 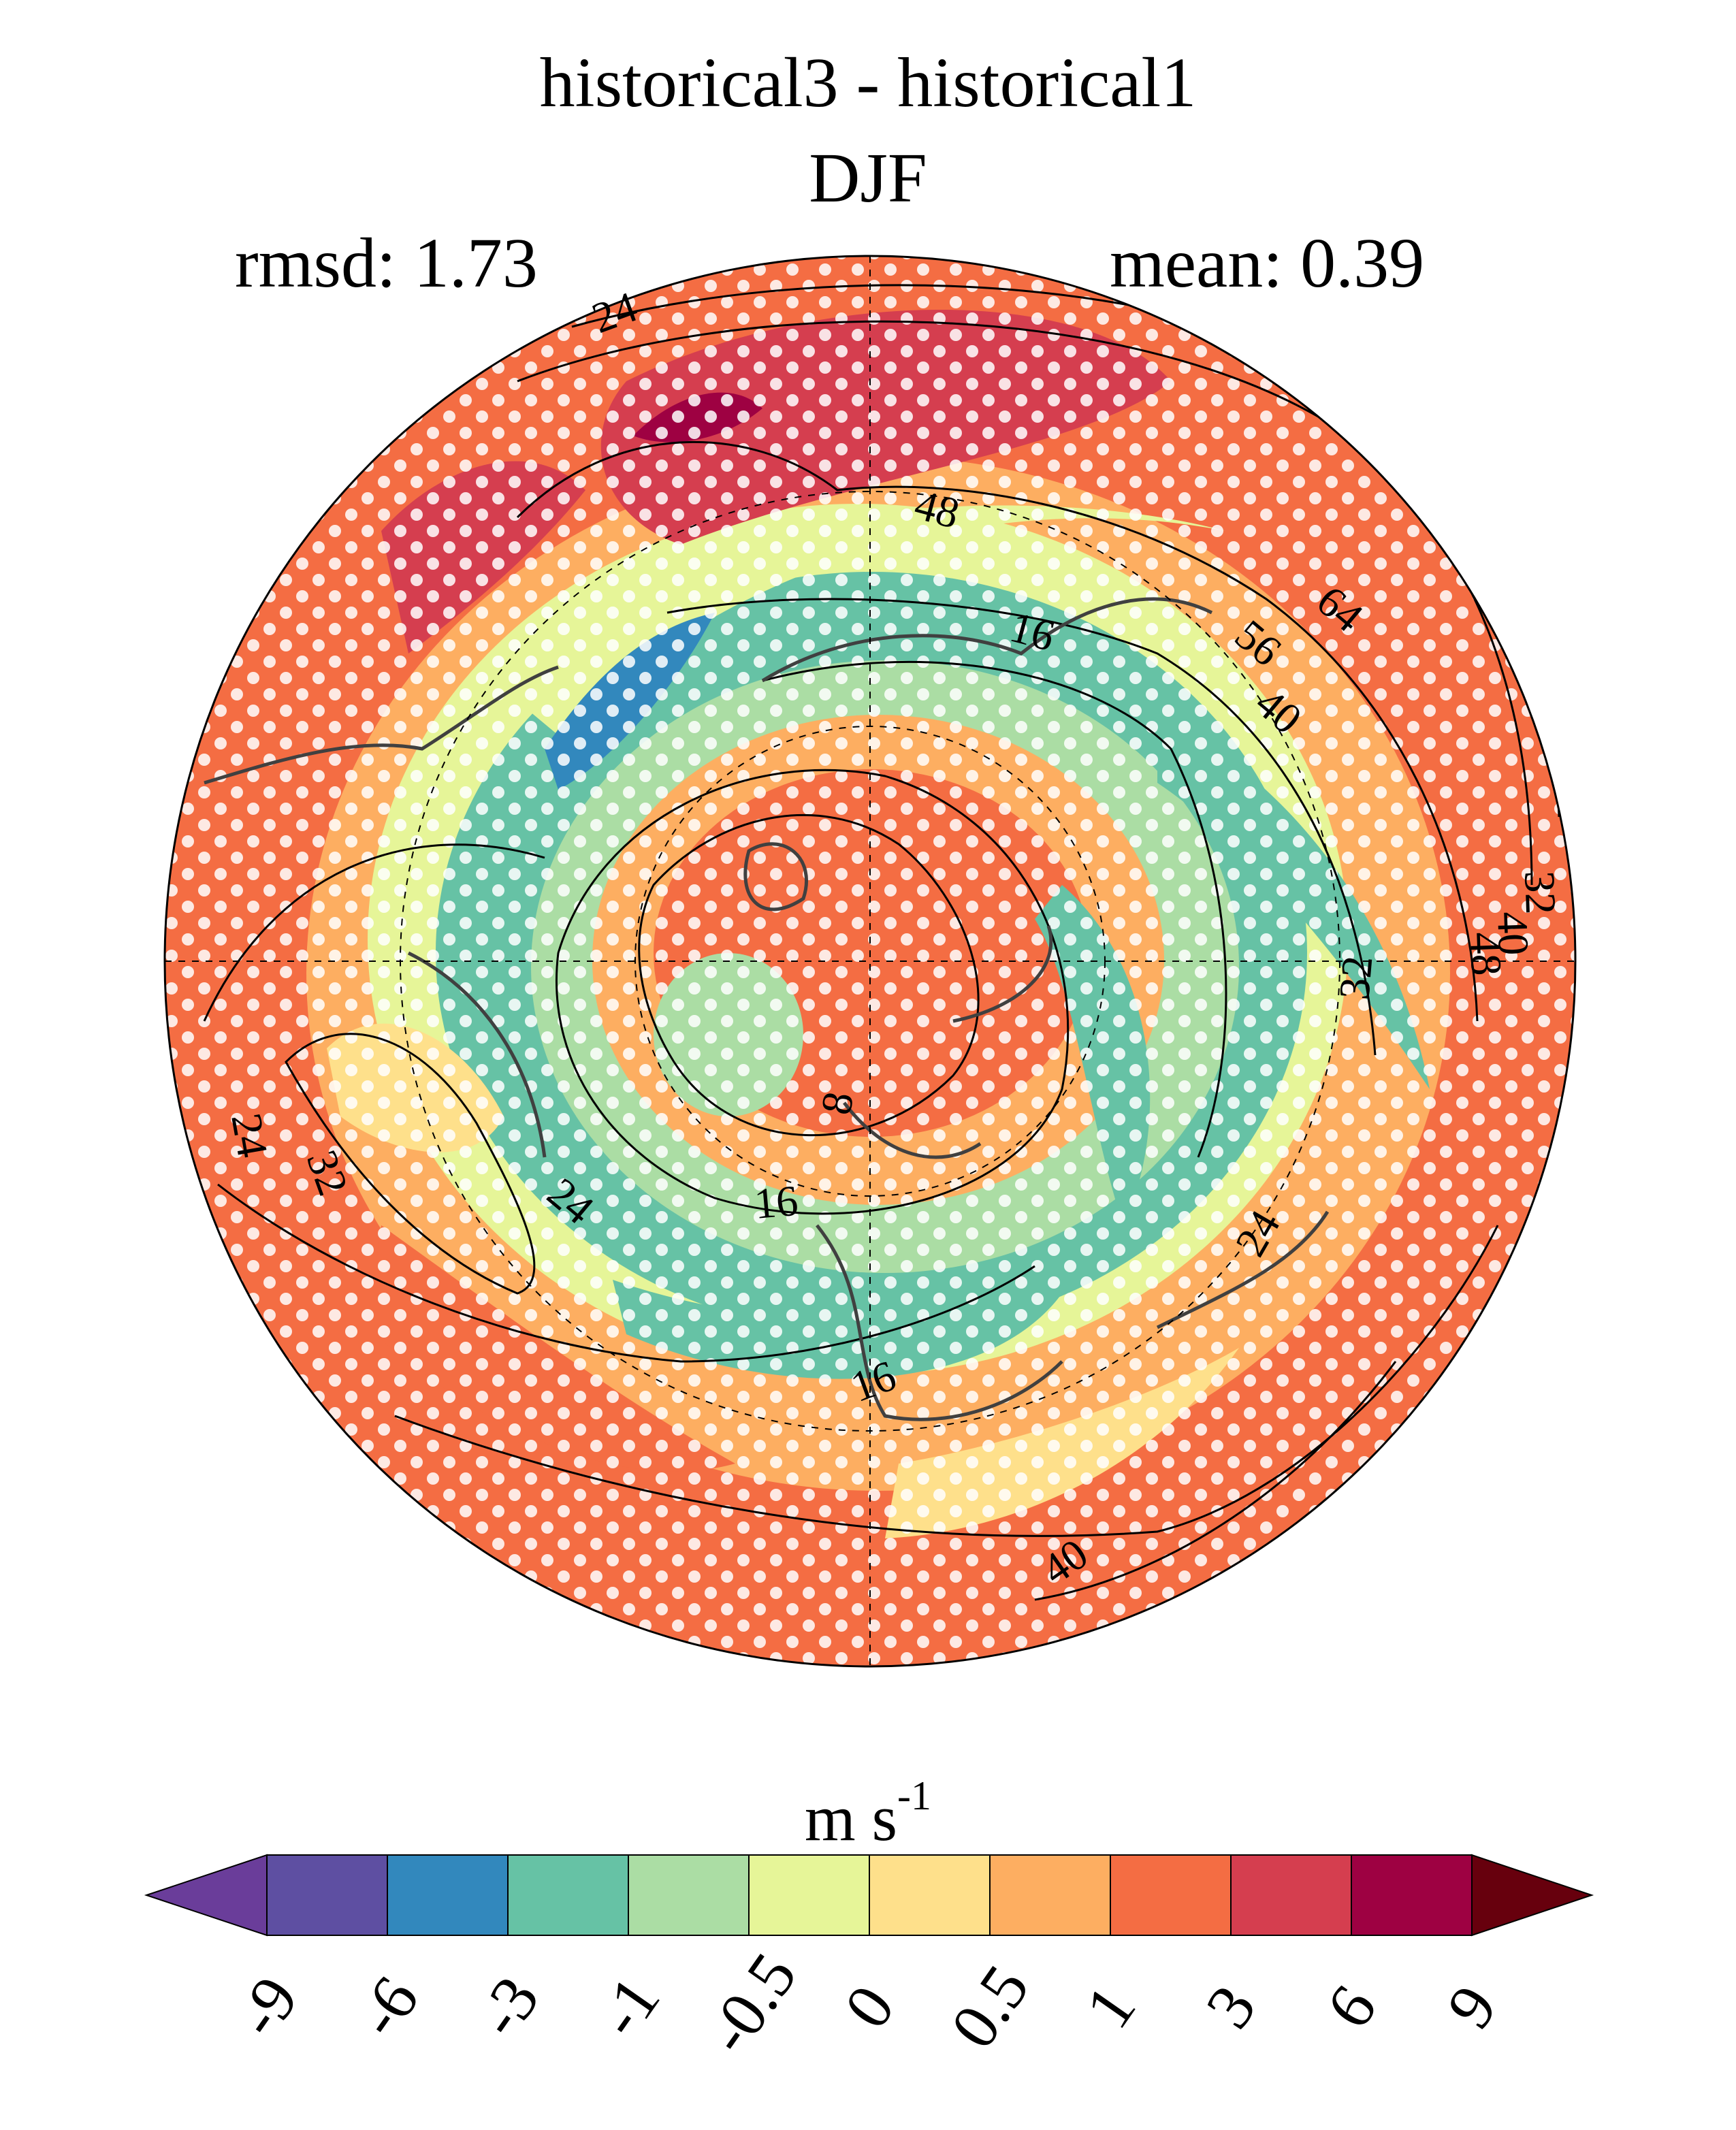 I want to click on contour-label: 16, so click(x=776, y=1202).